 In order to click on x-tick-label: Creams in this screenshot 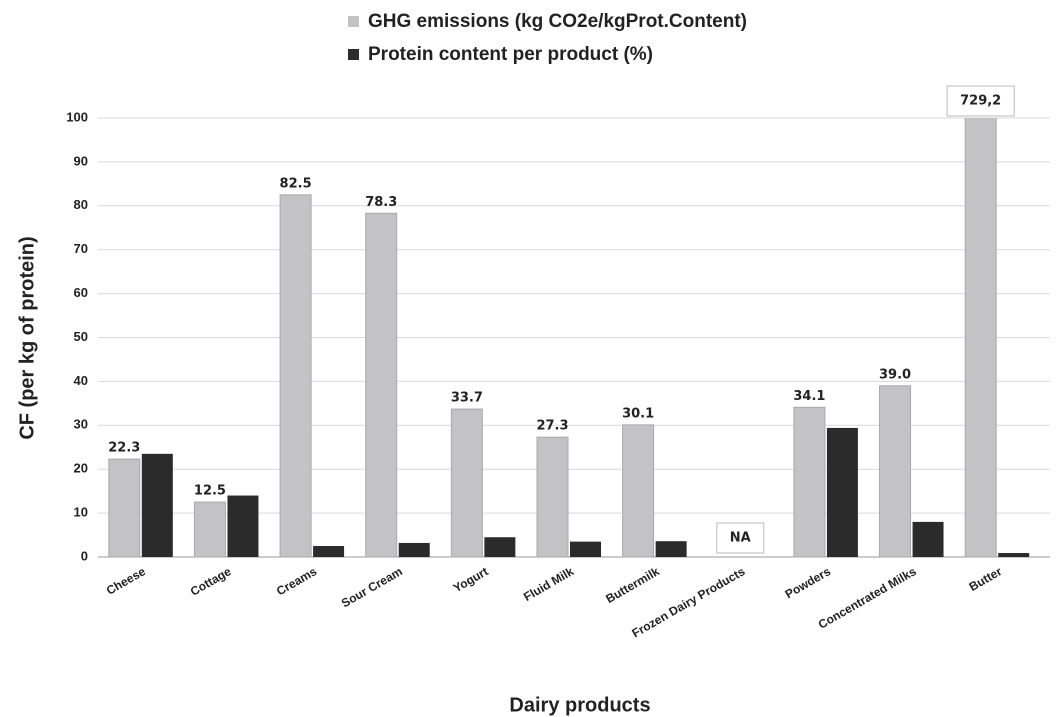, I will do `click(296, 581)`.